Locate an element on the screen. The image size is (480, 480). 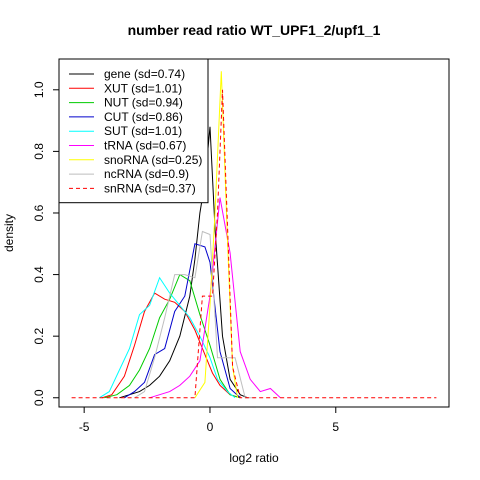
legend-entry: NUT (sd=0.94) is located at coordinates (143, 103).